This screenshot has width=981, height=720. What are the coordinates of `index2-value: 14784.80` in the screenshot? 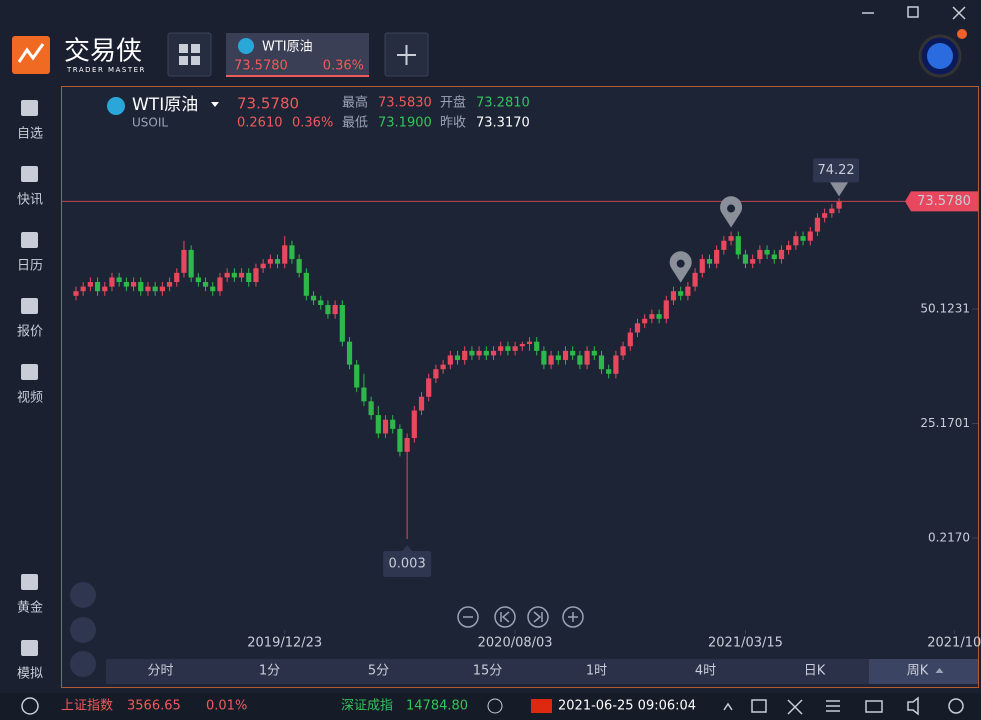 It's located at (437, 706).